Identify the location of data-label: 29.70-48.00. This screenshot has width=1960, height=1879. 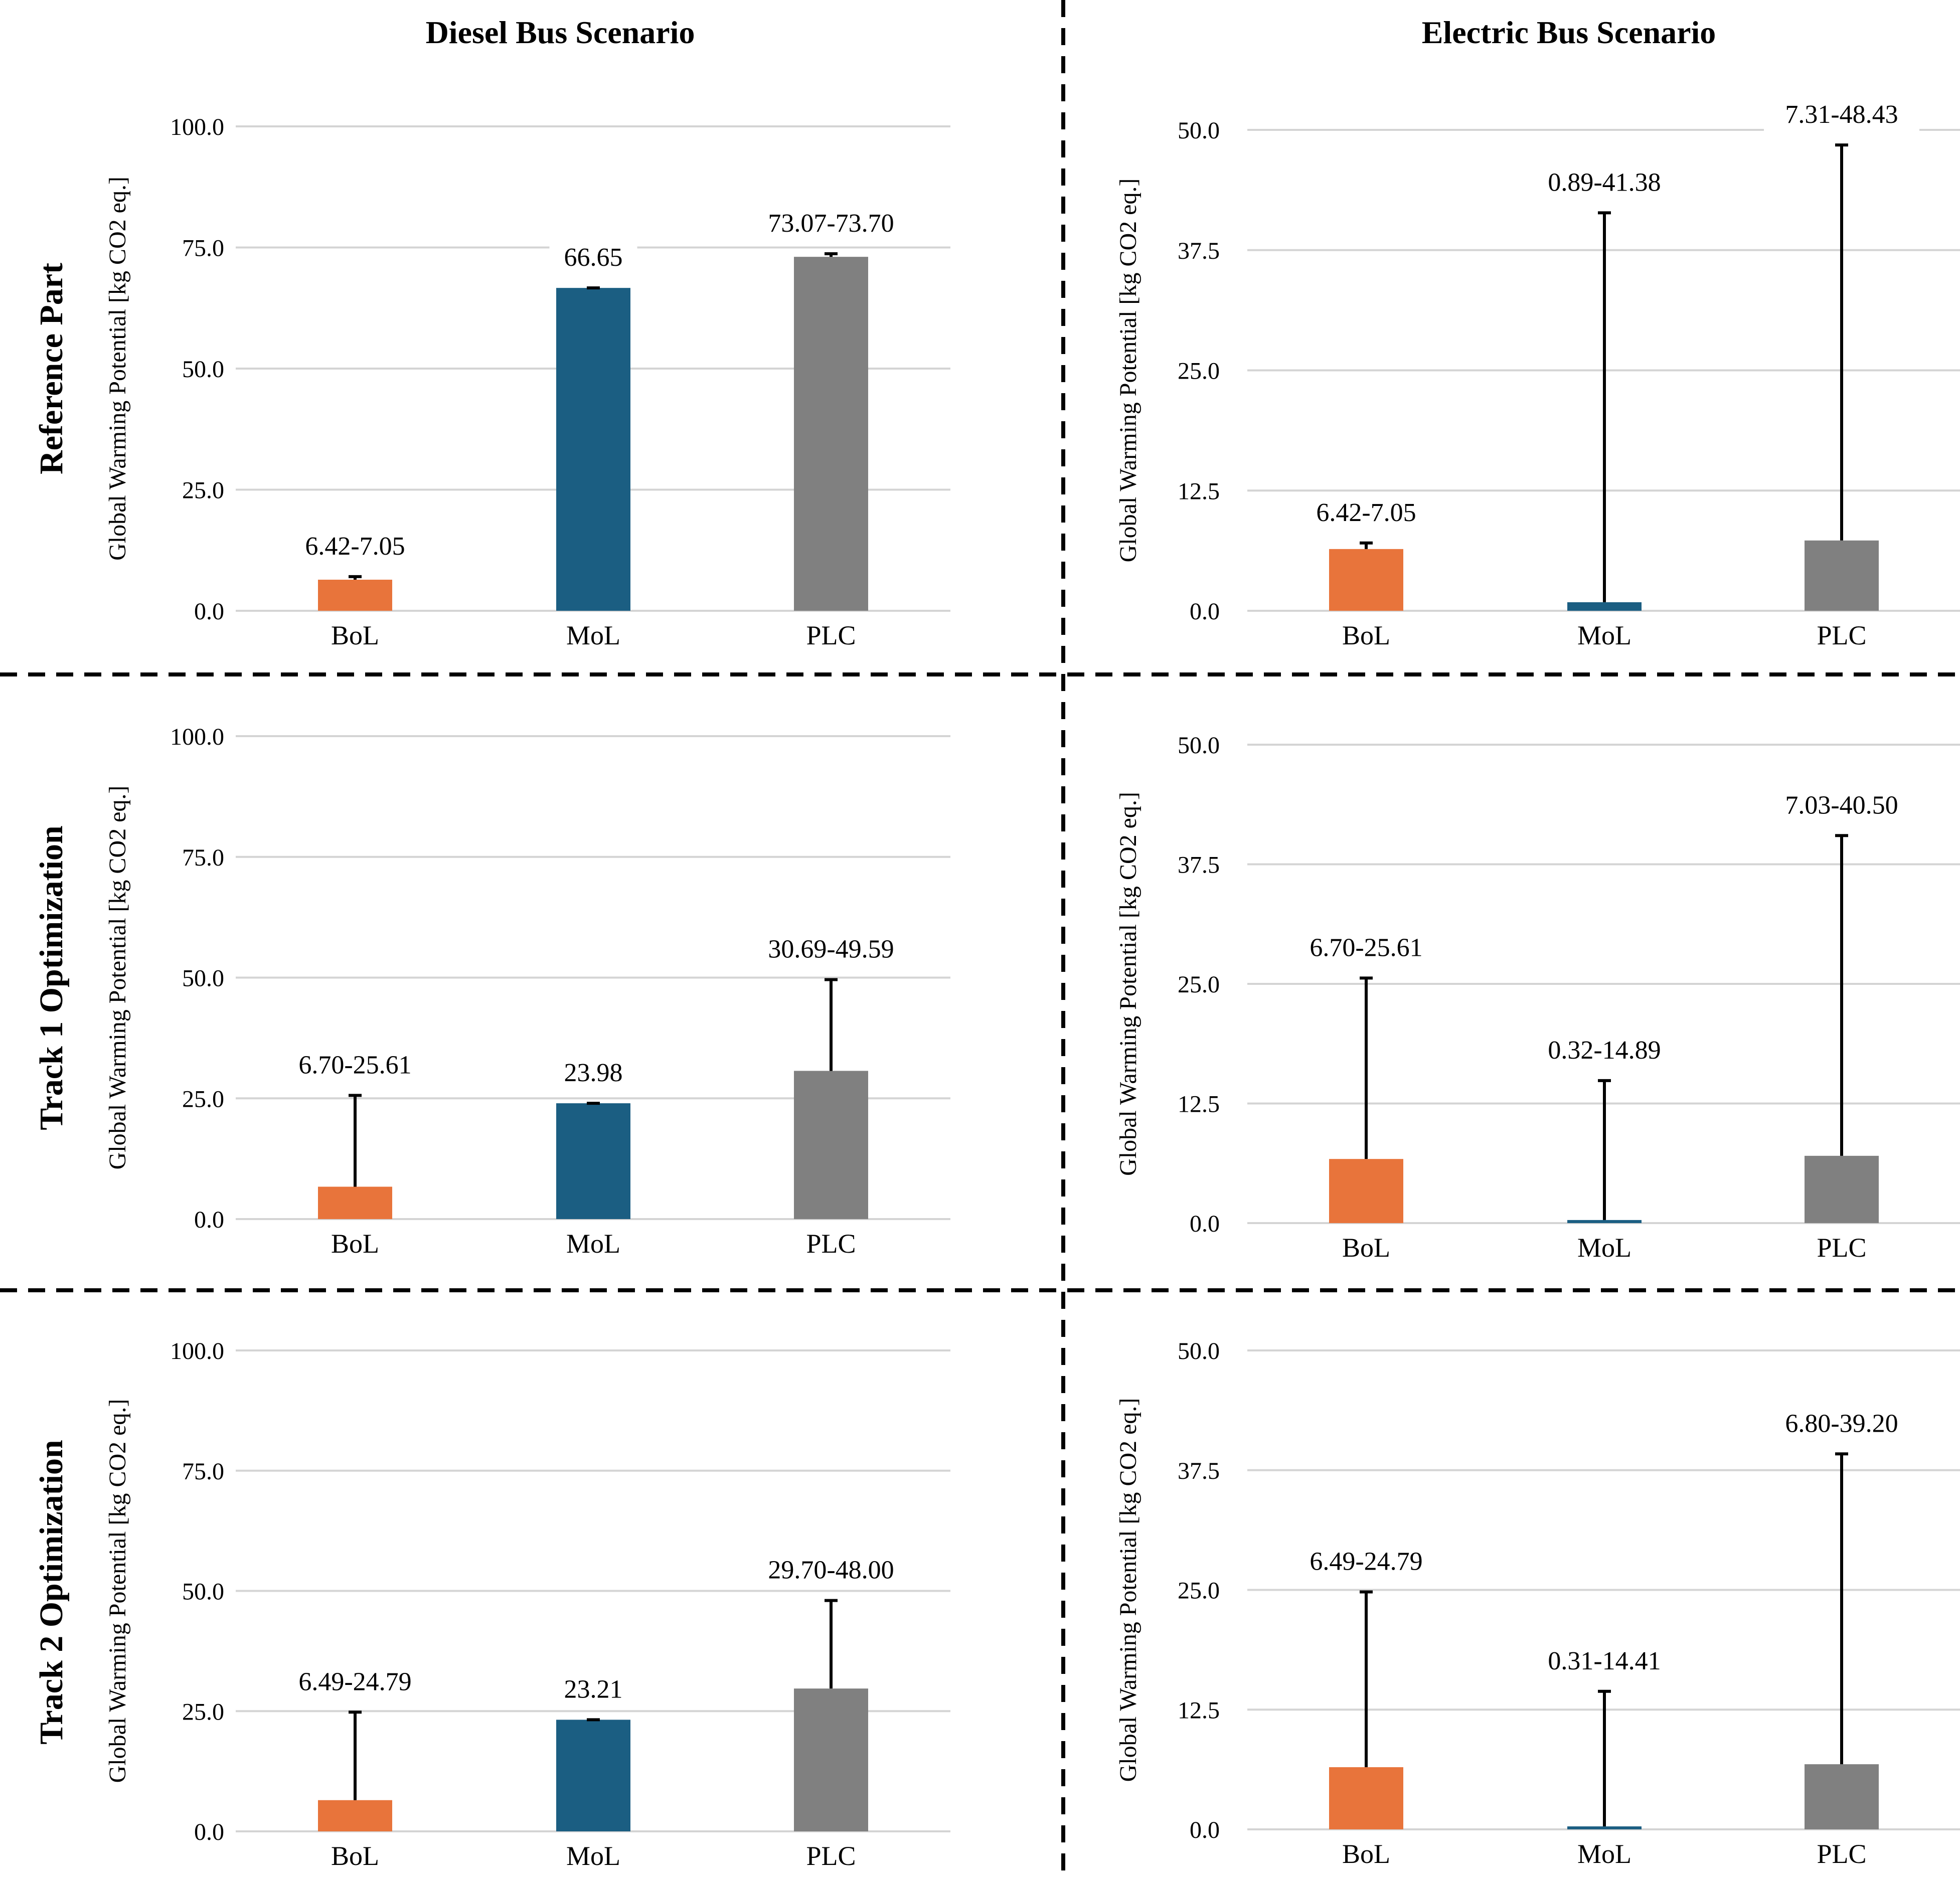
(831, 1570).